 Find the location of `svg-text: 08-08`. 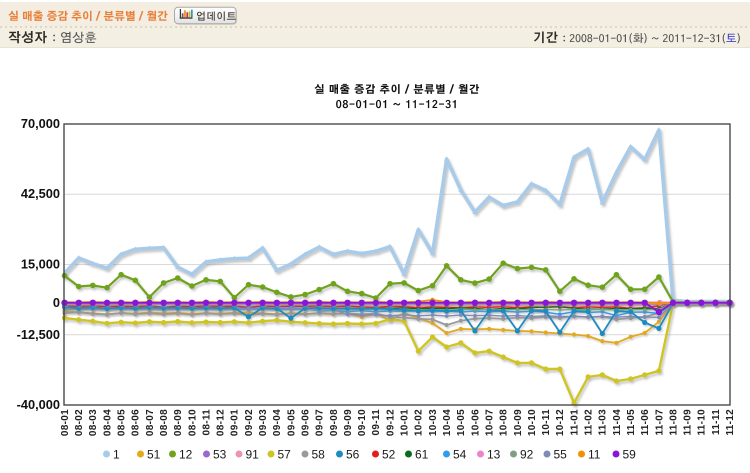

svg-text: 08-08 is located at coordinates (164, 422).